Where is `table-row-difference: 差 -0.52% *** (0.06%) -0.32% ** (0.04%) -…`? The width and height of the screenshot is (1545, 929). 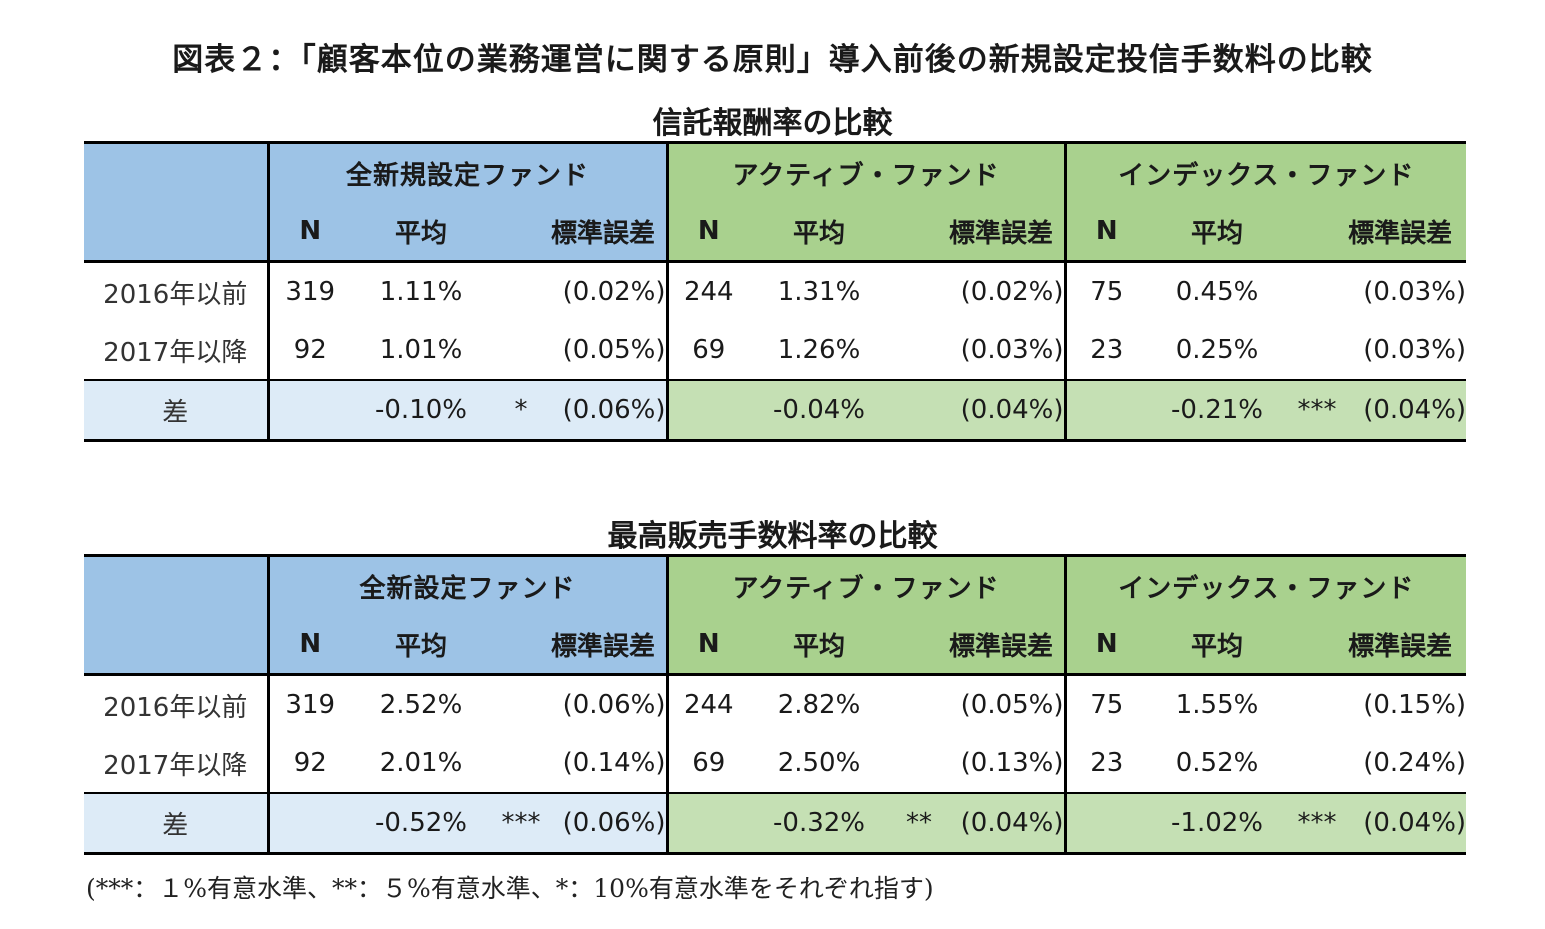
table-row-difference: 差 -0.52% *** (0.06%) -0.32% ** (0.04%) -… is located at coordinates (775, 823).